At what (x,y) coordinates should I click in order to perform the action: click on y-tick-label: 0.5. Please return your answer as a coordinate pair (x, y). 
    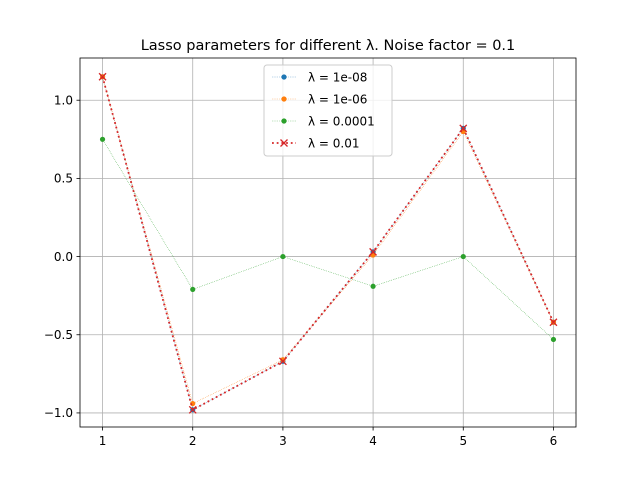
    Looking at the image, I should click on (63, 179).